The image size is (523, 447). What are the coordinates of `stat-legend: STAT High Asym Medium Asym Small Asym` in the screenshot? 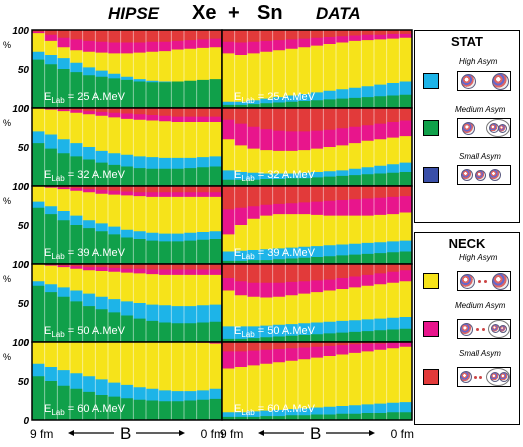 It's located at (467, 126).